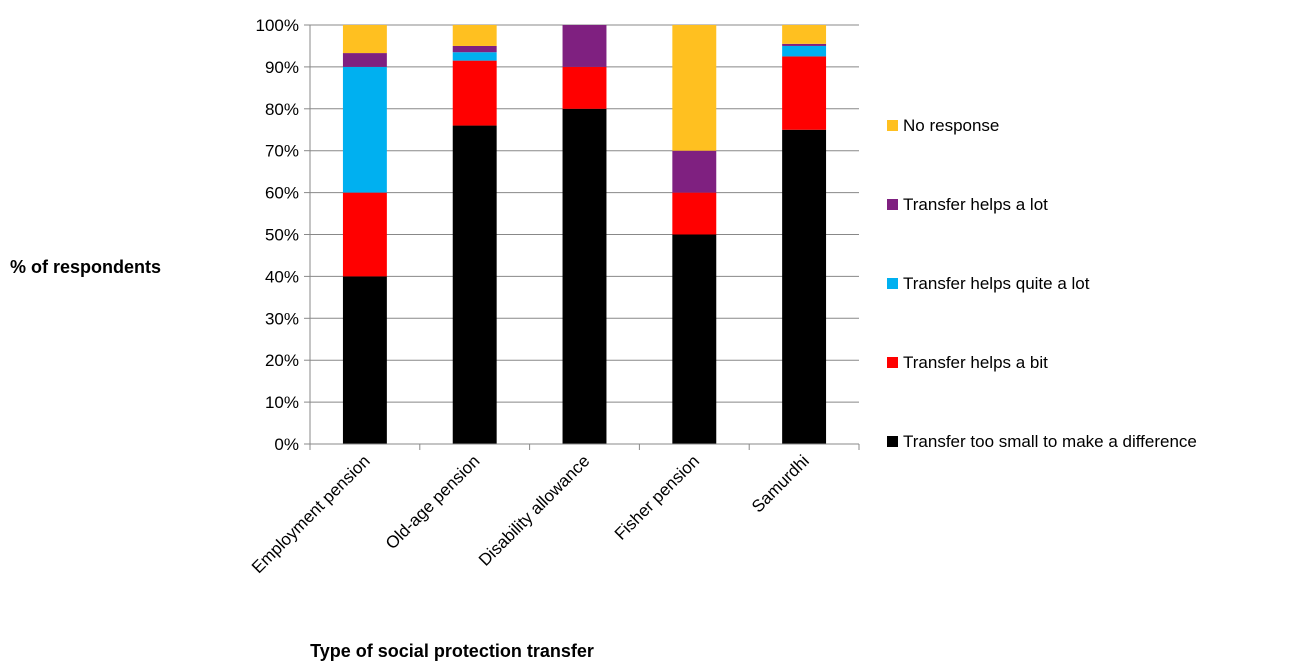 The height and width of the screenshot is (671, 1301). Describe the element at coordinates (996, 283) in the screenshot. I see `legend-label: Transfer helps quite a lot` at that location.